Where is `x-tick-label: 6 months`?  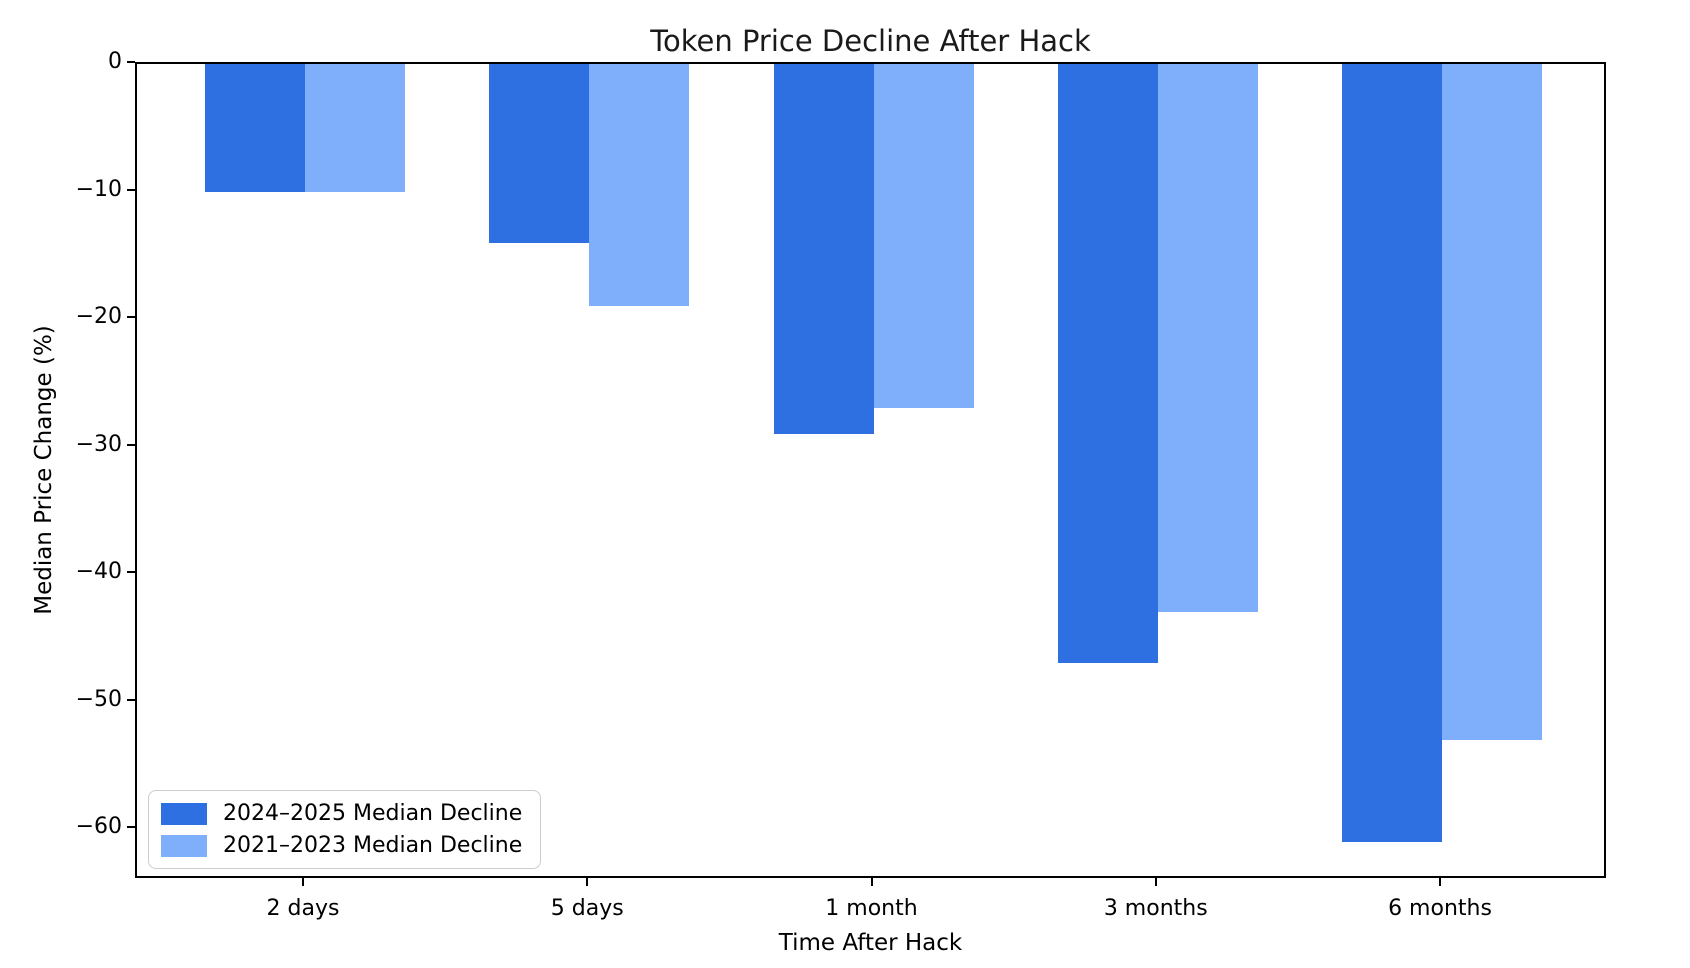 x-tick-label: 6 months is located at coordinates (1440, 908).